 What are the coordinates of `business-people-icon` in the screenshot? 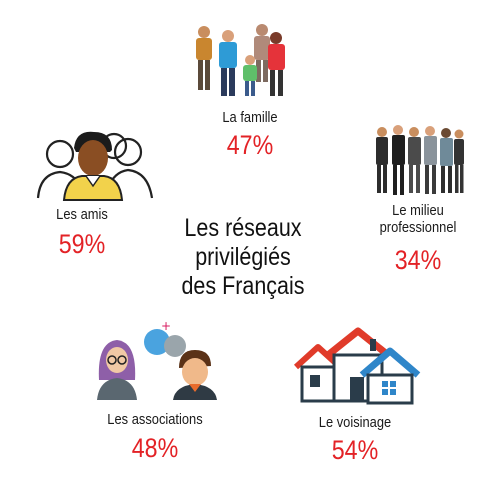 It's located at (420, 160).